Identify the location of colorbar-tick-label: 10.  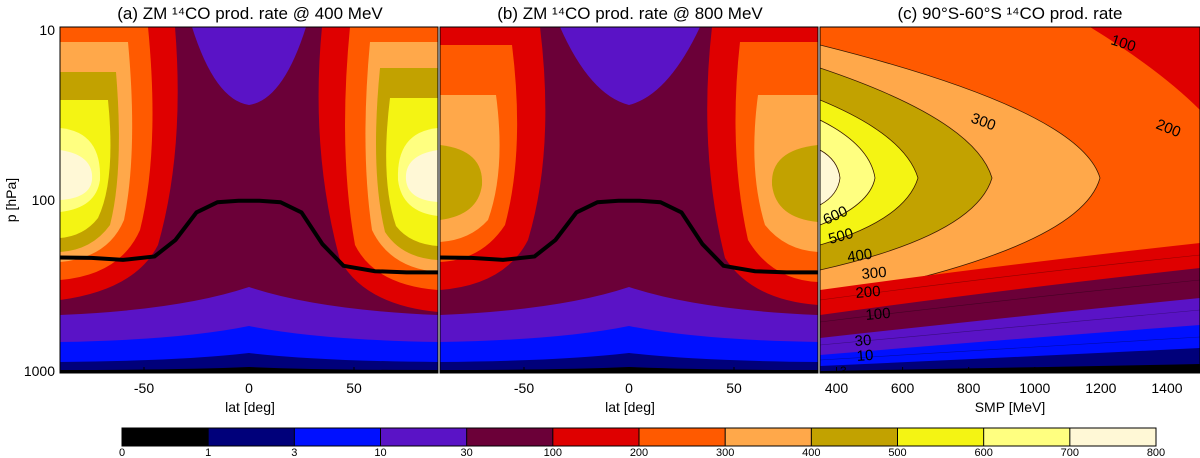
(380, 452).